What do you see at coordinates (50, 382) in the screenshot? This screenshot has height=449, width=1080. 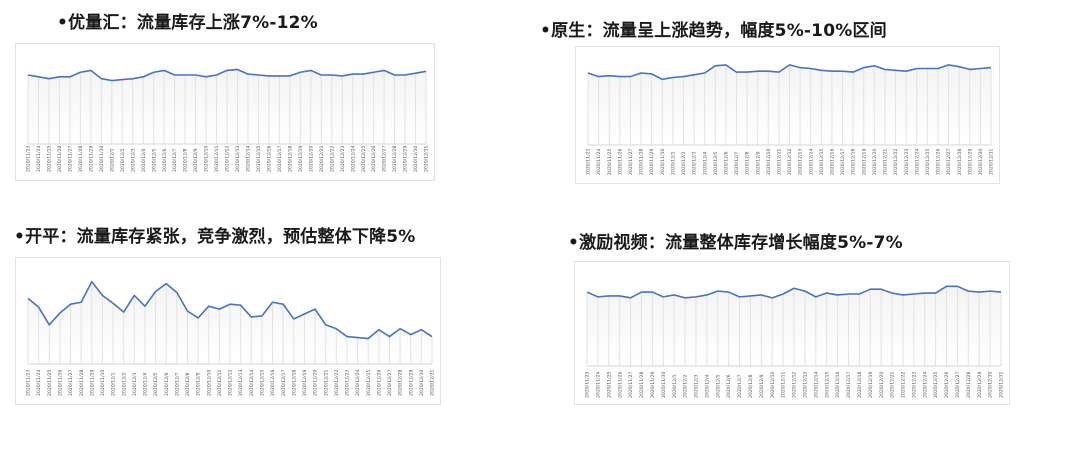 I see `x-tick-label: 2020/11/25` at bounding box center [50, 382].